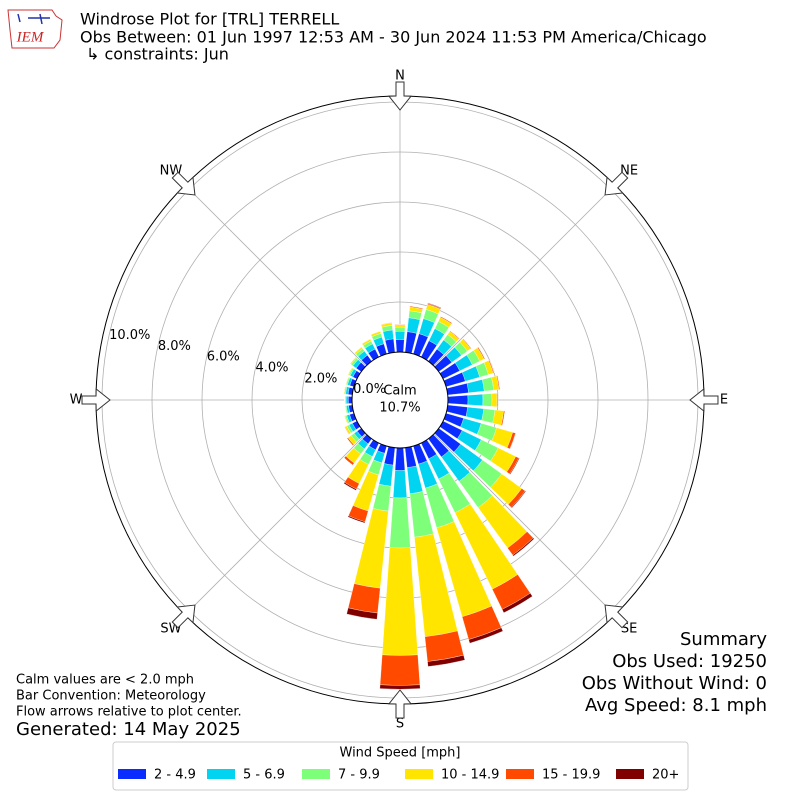 The width and height of the screenshot is (800, 804). What do you see at coordinates (264, 775) in the screenshot?
I see `legend-label: 5 - 6.9` at bounding box center [264, 775].